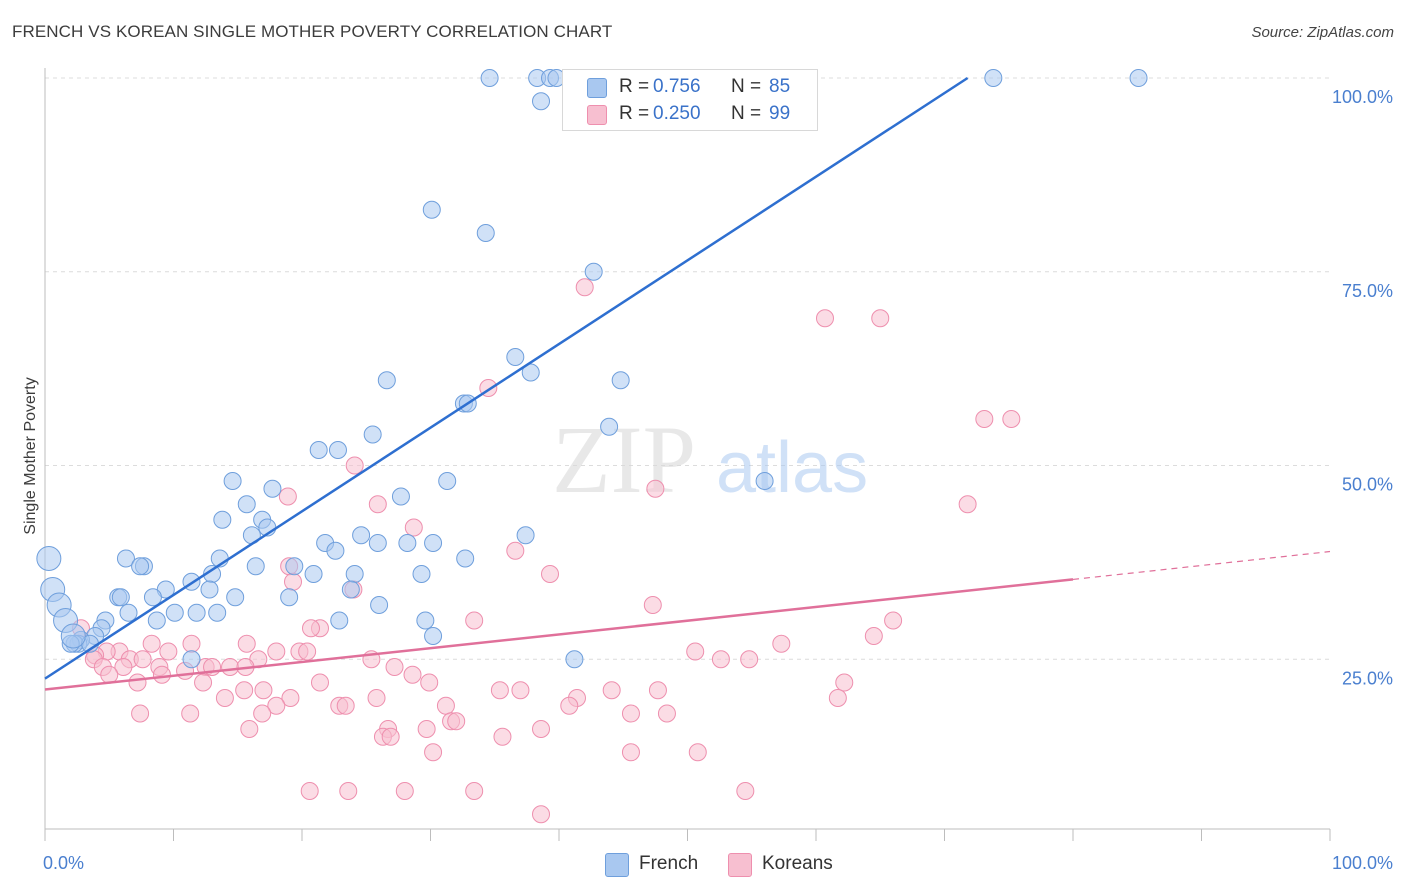  I want to click on legend-n-value: 99, so click(780, 113).